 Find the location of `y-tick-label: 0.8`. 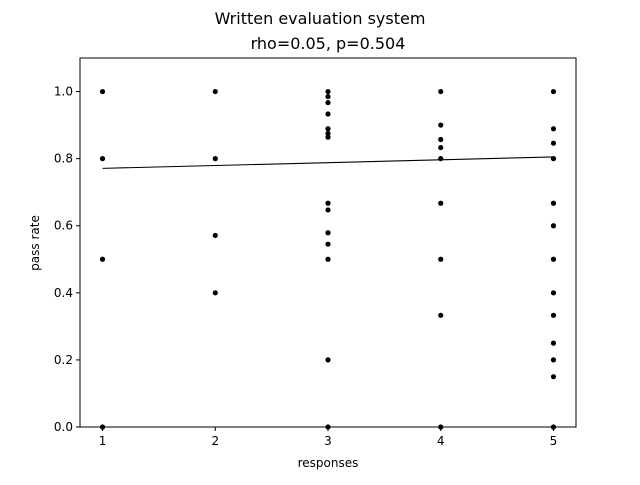

y-tick-label: 0.8 is located at coordinates (63, 159).